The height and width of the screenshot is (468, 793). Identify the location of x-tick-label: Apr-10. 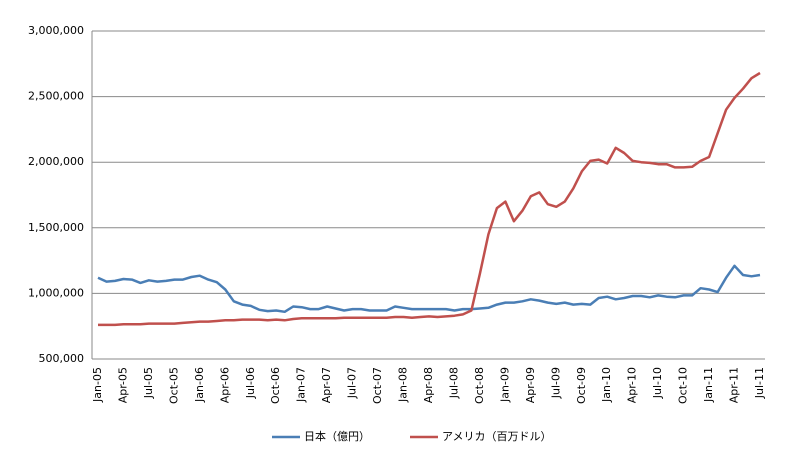
(632, 385).